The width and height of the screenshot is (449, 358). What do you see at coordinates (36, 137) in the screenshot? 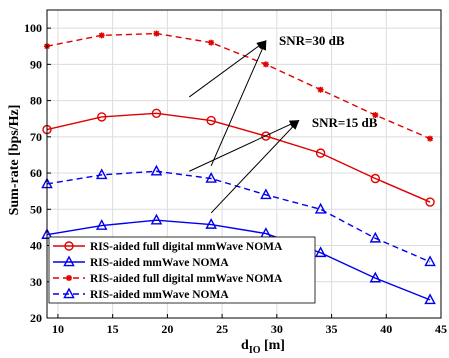
I see `y-tick-label: 70` at bounding box center [36, 137].